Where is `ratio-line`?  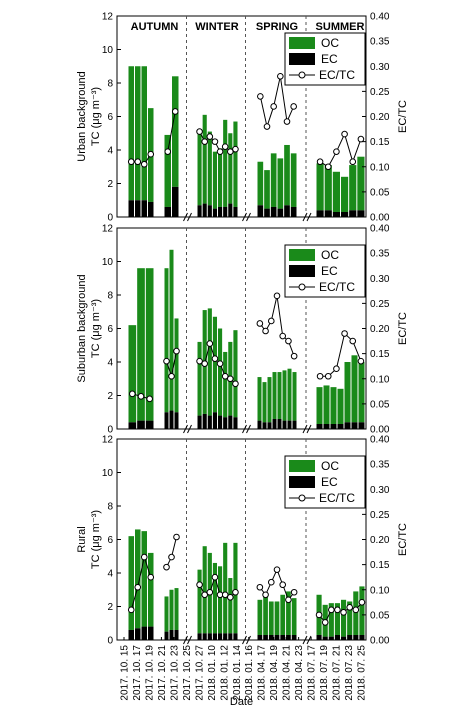
ratio-line is located at coordinates (277, 326).